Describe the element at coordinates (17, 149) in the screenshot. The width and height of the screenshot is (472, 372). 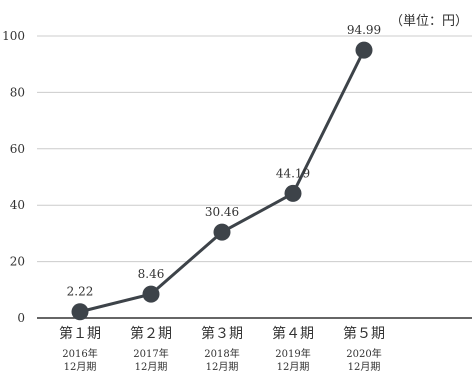
I see `y-tick-label: 60` at that location.